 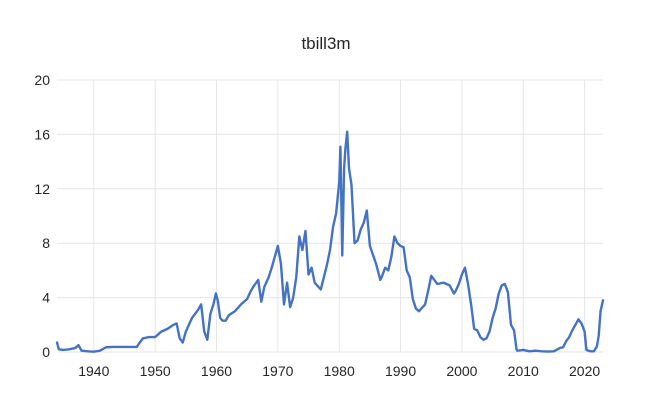 I want to click on x-tick-label: 1990, so click(x=400, y=371).